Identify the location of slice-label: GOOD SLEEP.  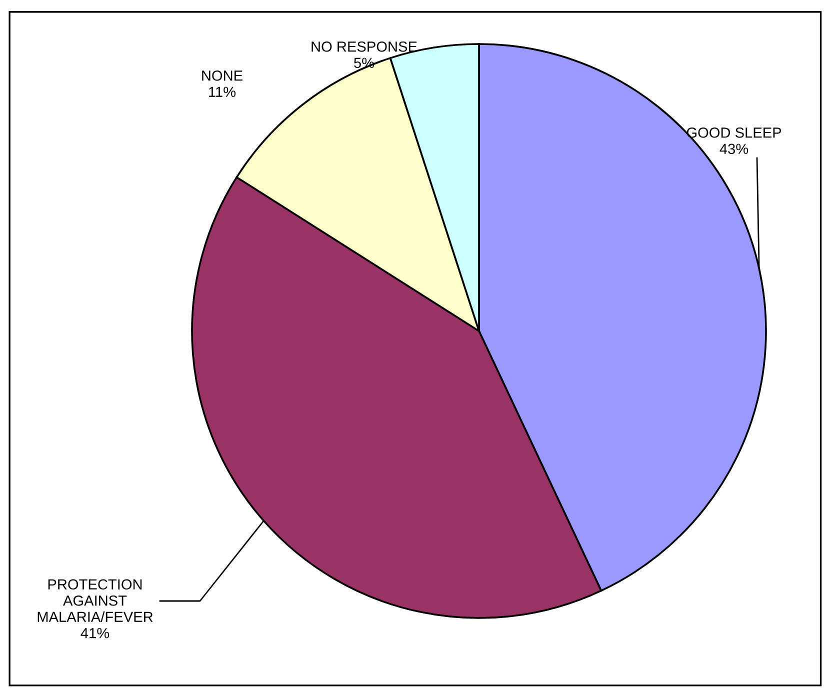
(734, 132).